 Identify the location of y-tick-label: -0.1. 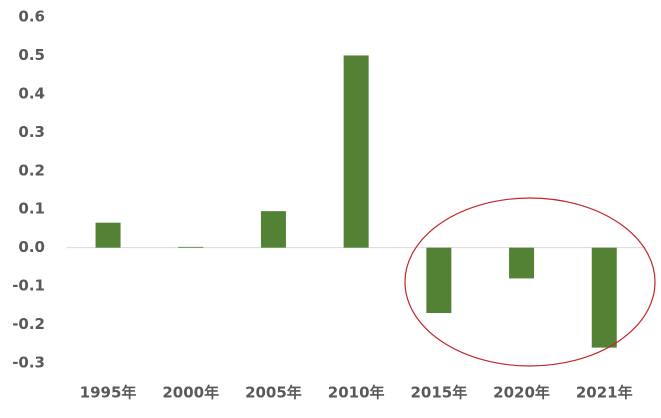
(28, 286).